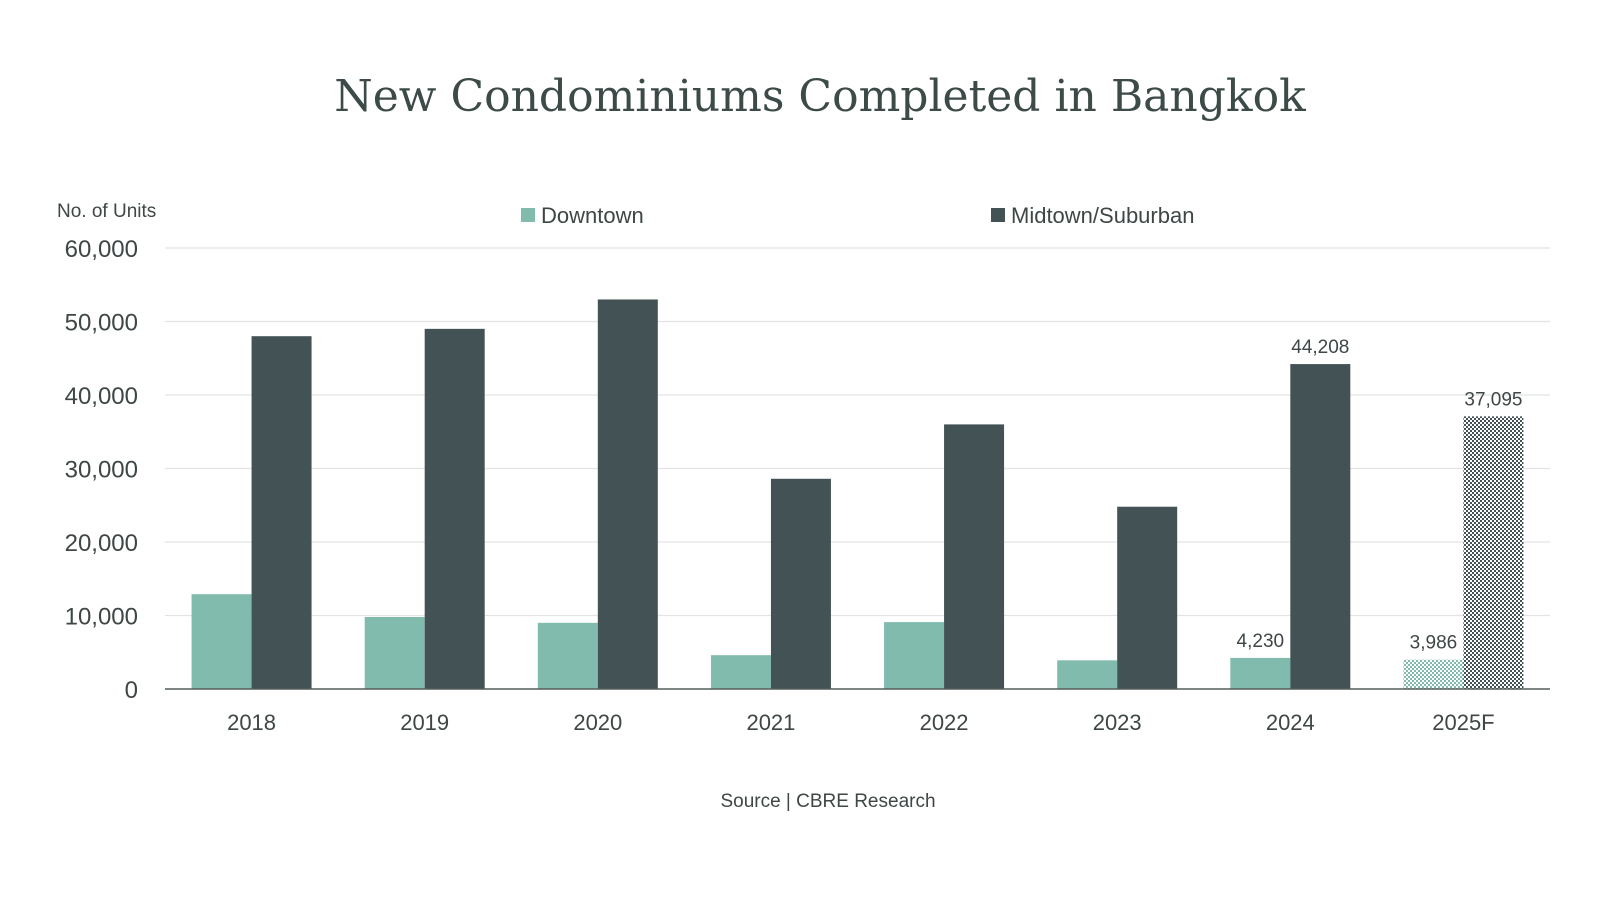 The height and width of the screenshot is (911, 1620). I want to click on bar-midtown-2025F, so click(1493, 552).